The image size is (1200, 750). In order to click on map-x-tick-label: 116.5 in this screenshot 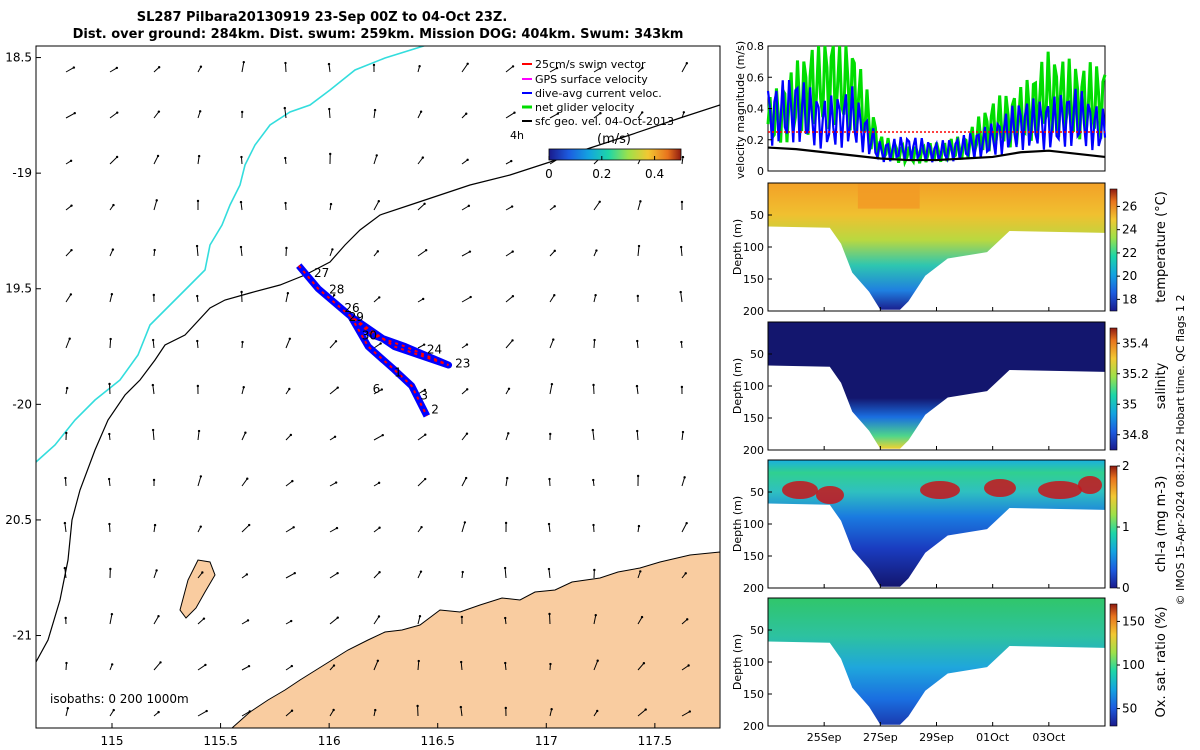, I will do `click(438, 741)`.